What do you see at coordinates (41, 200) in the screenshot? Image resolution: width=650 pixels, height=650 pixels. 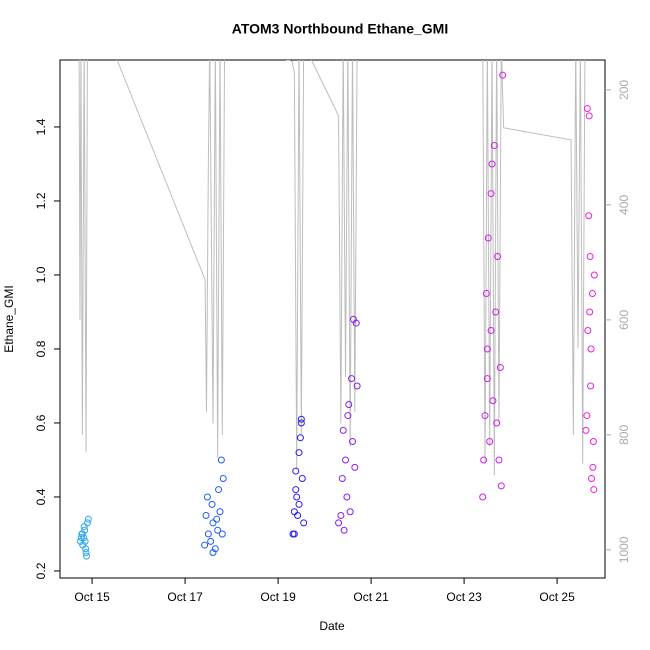 I see `y-tick-label: 1.2` at bounding box center [41, 200].